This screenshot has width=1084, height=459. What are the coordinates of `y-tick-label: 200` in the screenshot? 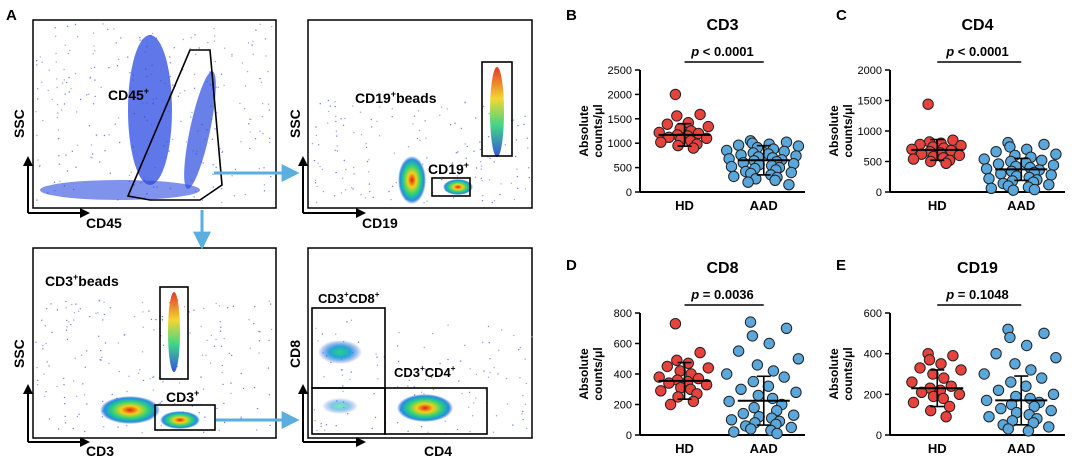 It's located at (873, 395).